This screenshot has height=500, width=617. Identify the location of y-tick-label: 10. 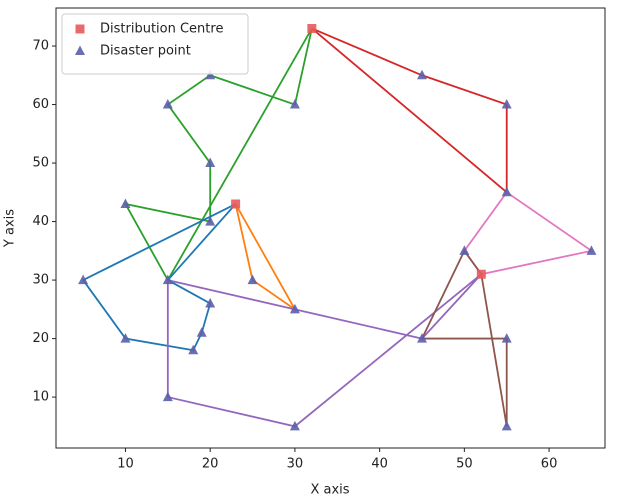
(40, 397).